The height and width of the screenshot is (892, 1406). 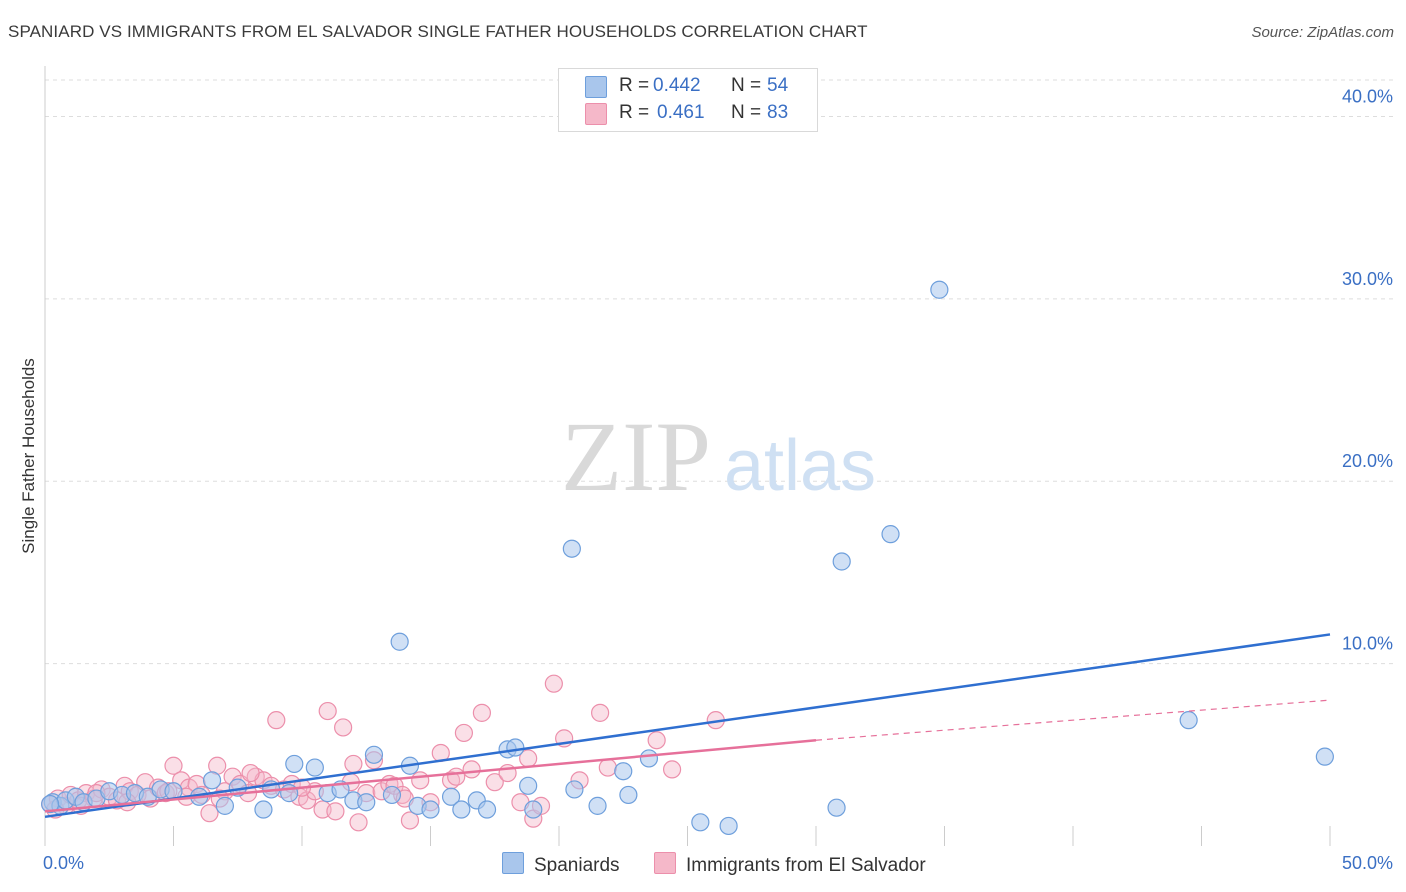 I want to click on y-tick-label: 10.0%, so click(x=1367, y=644).